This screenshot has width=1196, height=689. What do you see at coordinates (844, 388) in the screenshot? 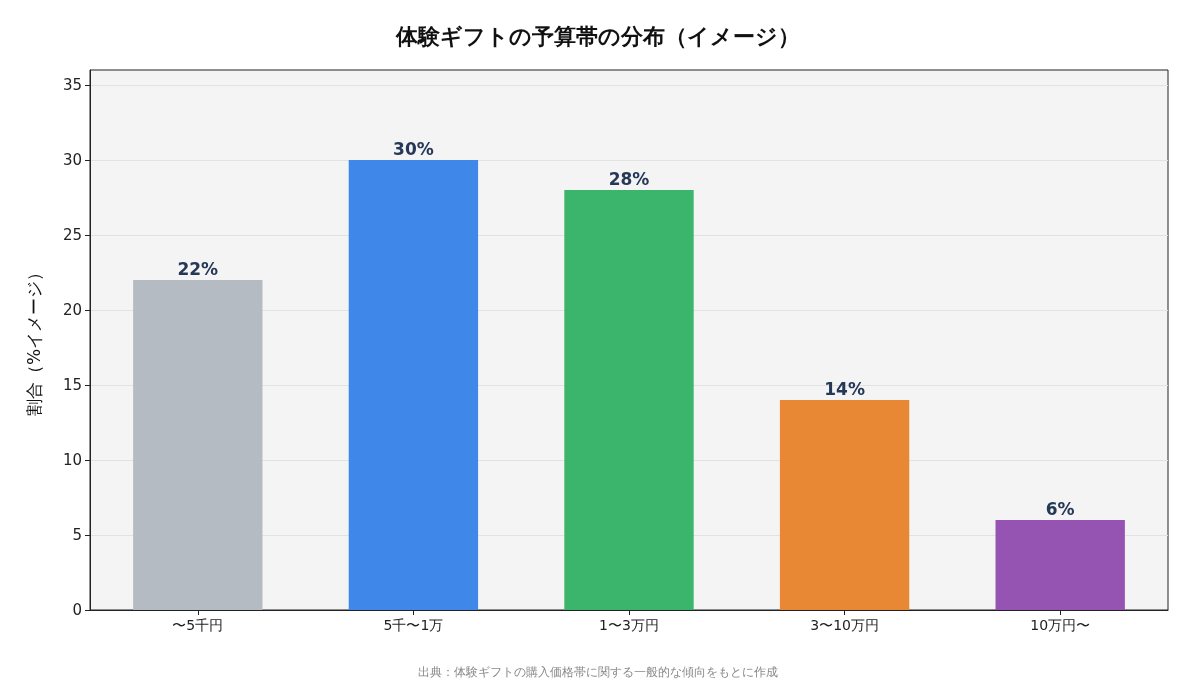
I see `data-label: 14%` at bounding box center [844, 388].